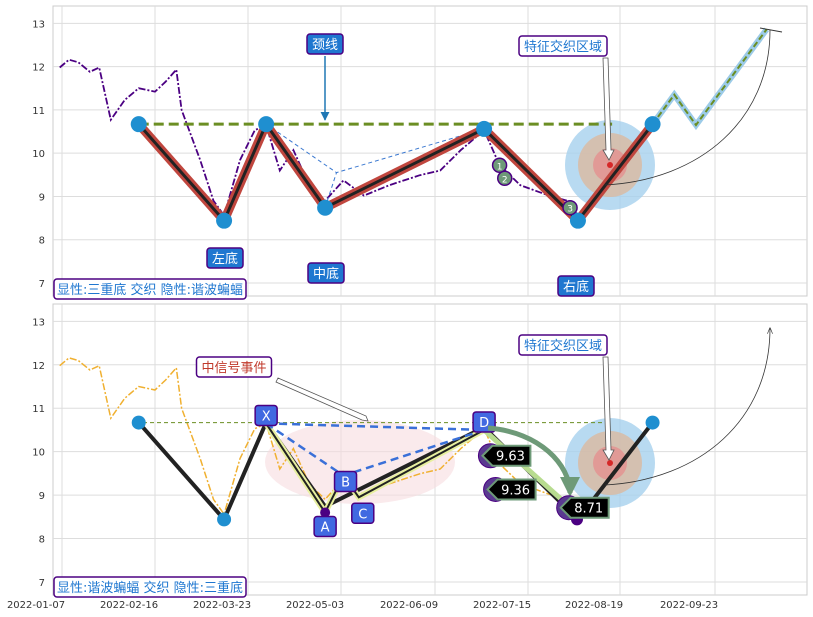 Image resolution: width=813 pixels, height=617 pixels. I want to click on curve-arrow-bottom, so click(687, 407).